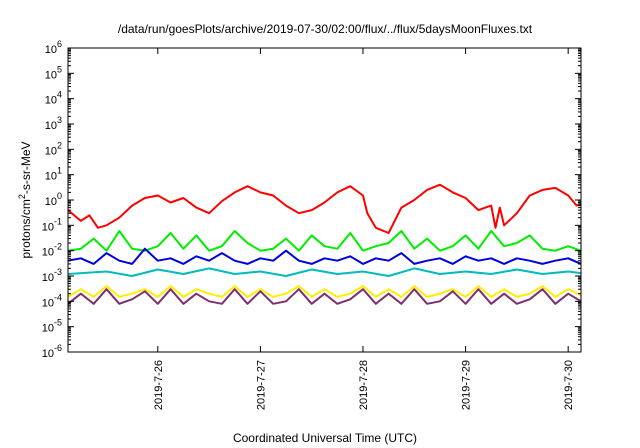 The image size is (640, 448). Describe the element at coordinates (59, 120) in the screenshot. I see `y-tick-exponent: 3` at that location.